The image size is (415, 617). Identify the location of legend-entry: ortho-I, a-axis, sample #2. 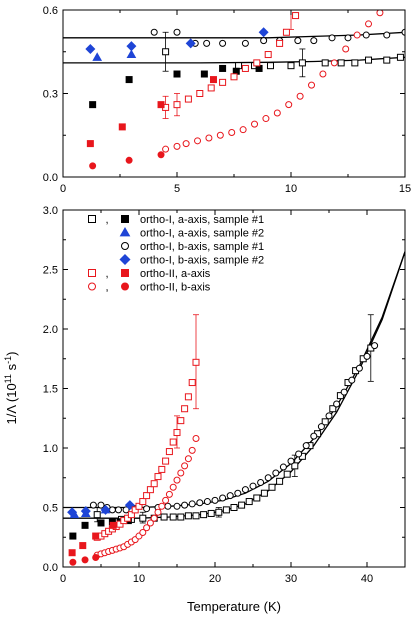
(191, 233).